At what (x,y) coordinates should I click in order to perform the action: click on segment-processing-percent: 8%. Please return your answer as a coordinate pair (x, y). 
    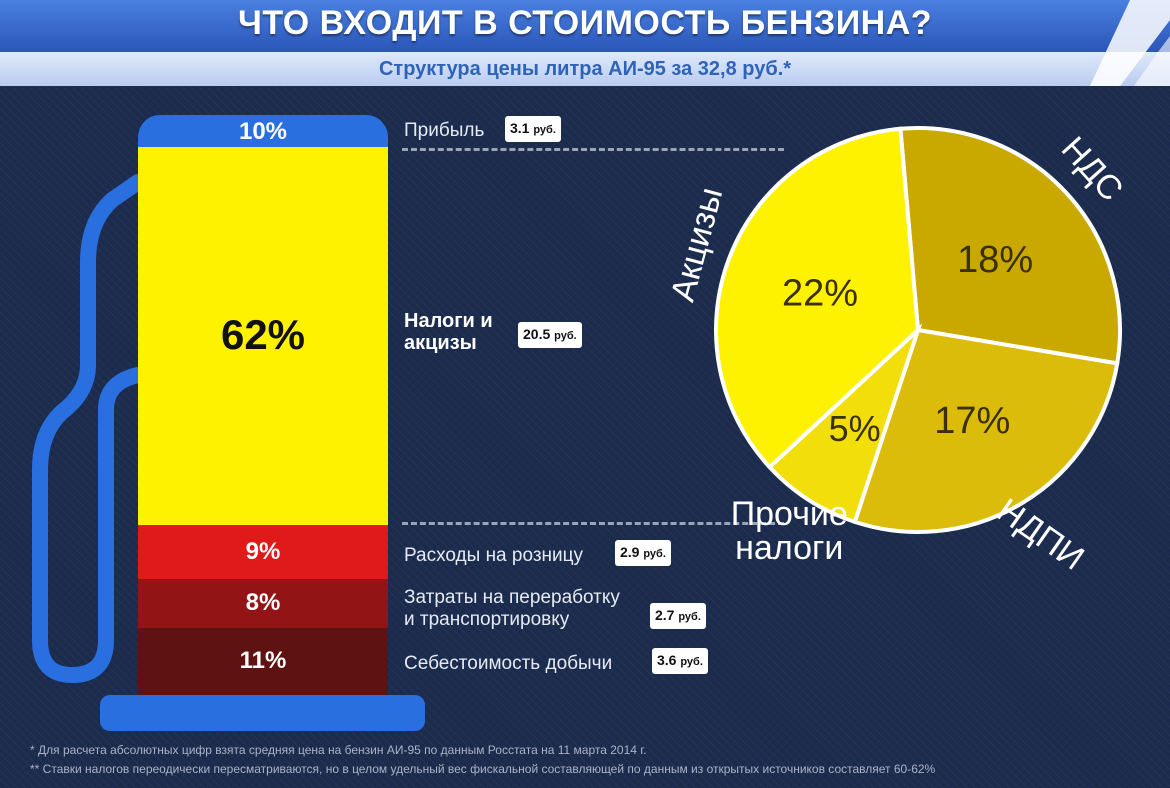
    Looking at the image, I should click on (263, 603).